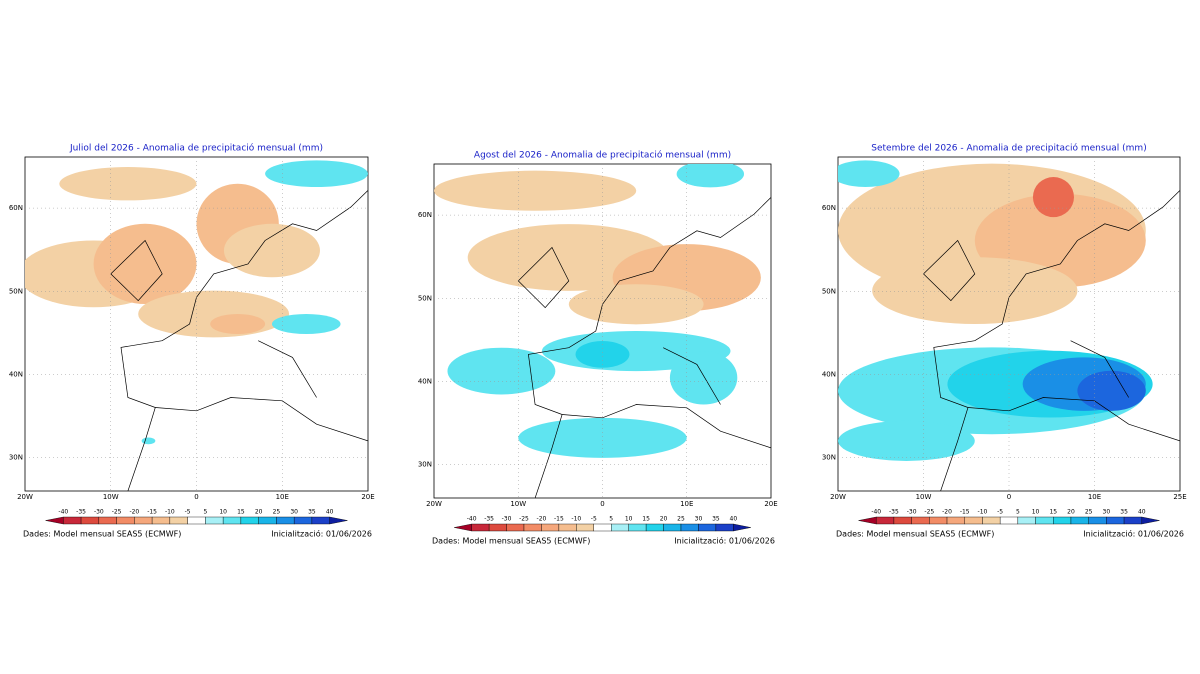  What do you see at coordinates (1124, 512) in the screenshot?
I see `colorbar-label: 35` at bounding box center [1124, 512].